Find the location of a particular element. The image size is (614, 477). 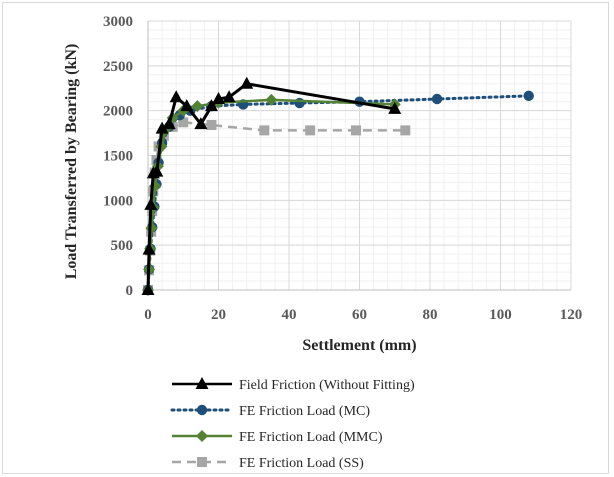

legend-item: FE Friction Load (SS) is located at coordinates (268, 463).